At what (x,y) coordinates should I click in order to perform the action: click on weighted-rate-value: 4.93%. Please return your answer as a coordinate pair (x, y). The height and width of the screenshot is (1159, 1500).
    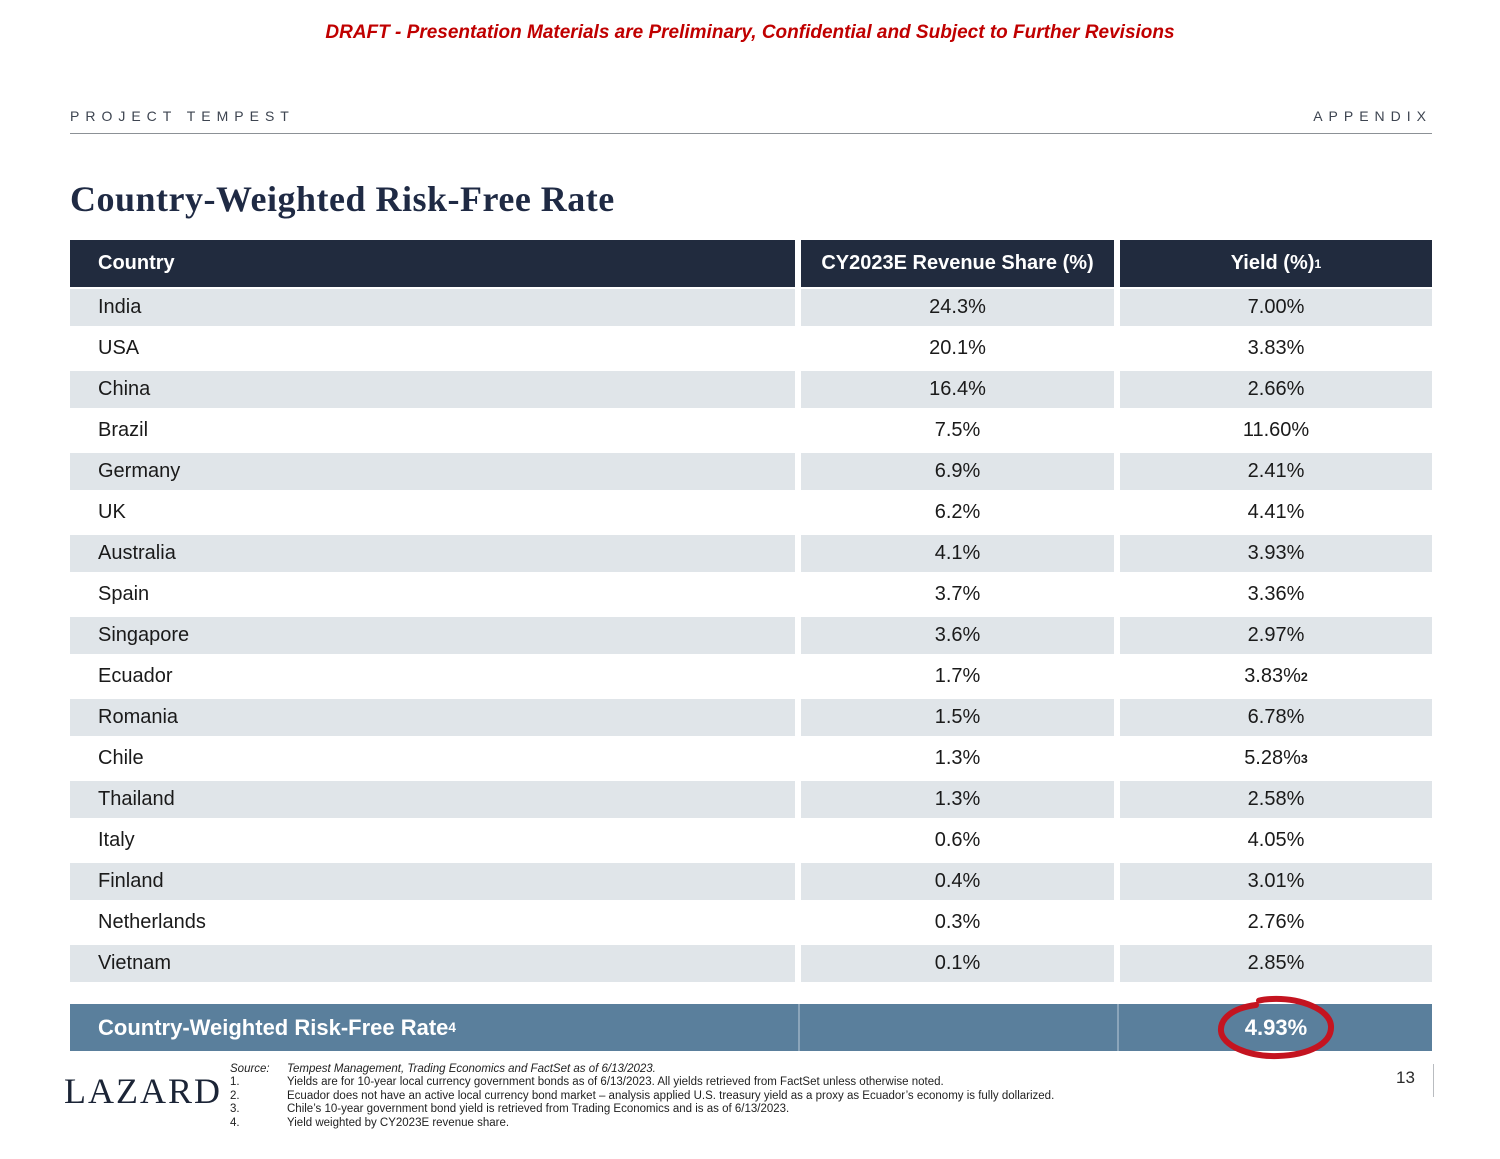
    Looking at the image, I should click on (1276, 1027).